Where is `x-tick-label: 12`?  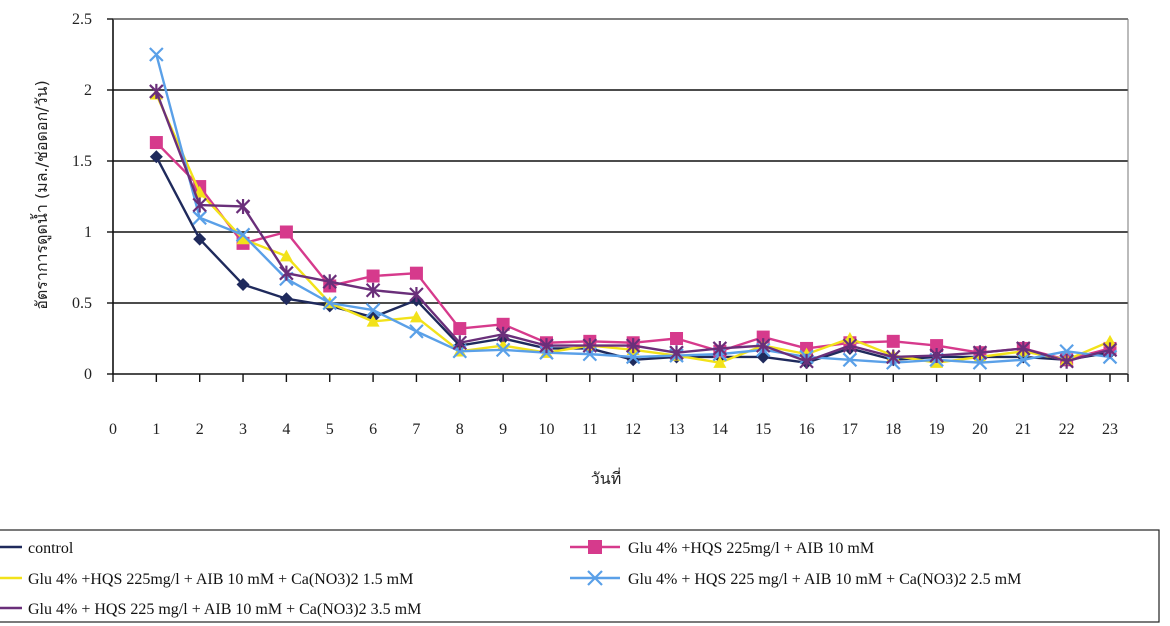
x-tick-label: 12 is located at coordinates (633, 429).